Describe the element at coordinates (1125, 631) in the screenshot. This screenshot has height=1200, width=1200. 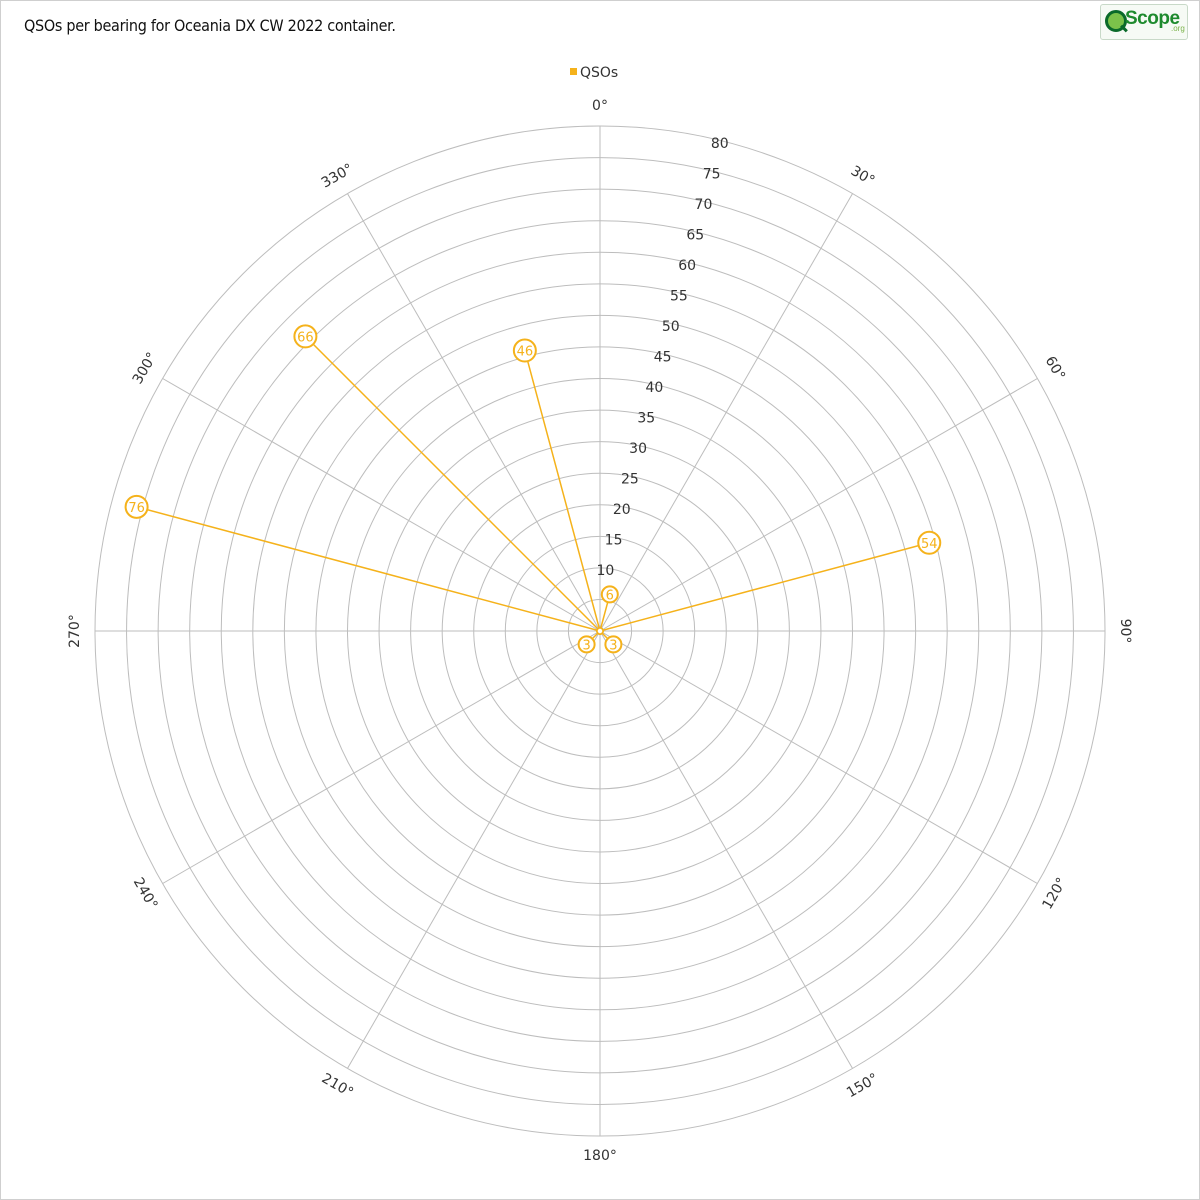
I see `angle-tick-label: 90°` at that location.